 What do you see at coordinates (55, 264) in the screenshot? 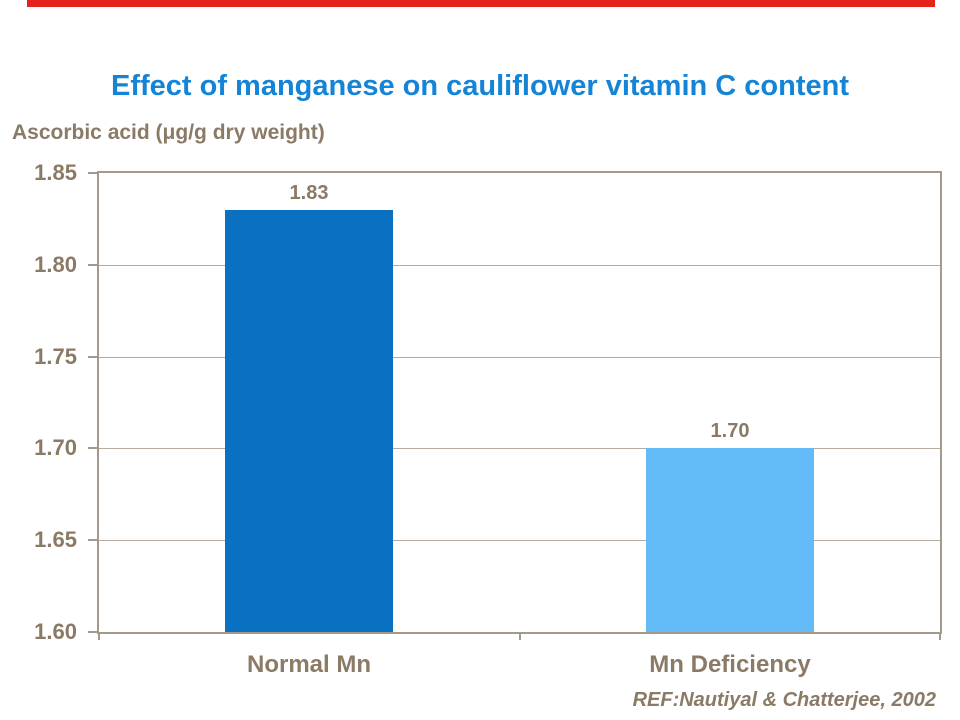
I see `y-tick-label: 1.80` at bounding box center [55, 264].